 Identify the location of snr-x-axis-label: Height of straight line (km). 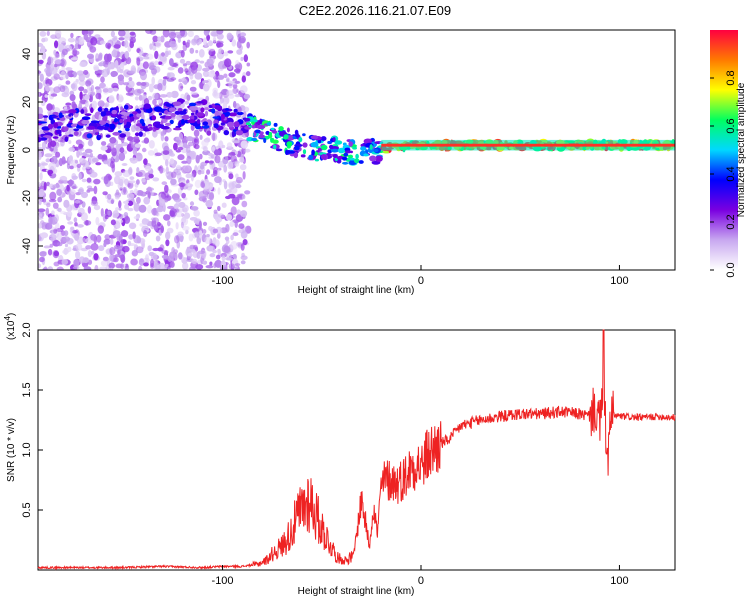
(356, 591).